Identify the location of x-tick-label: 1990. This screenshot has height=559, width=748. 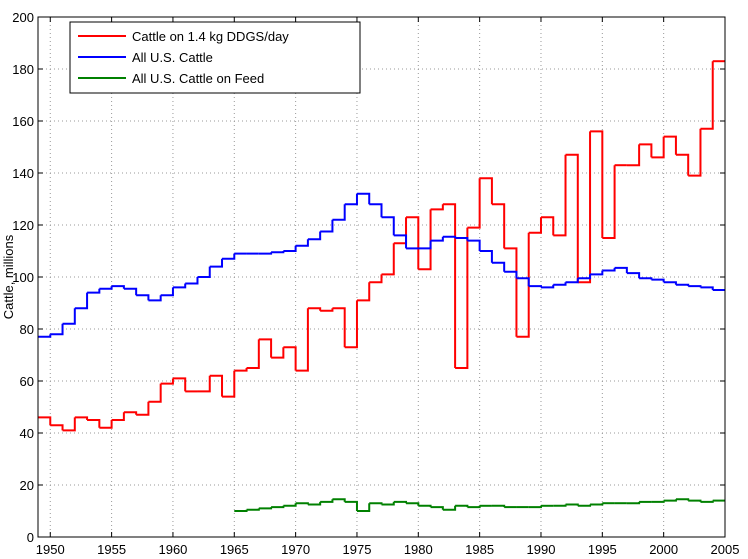
(541, 549).